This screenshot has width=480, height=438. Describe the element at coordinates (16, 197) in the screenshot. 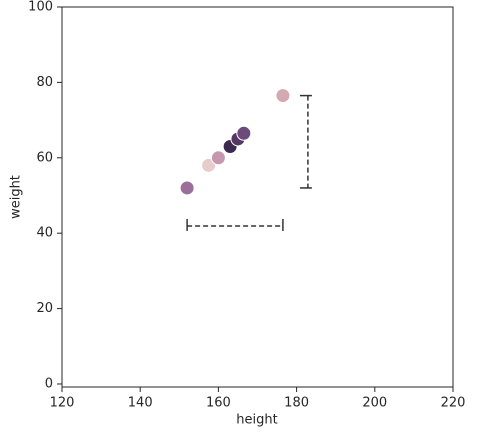

I see `y-axis-label: weight` at that location.